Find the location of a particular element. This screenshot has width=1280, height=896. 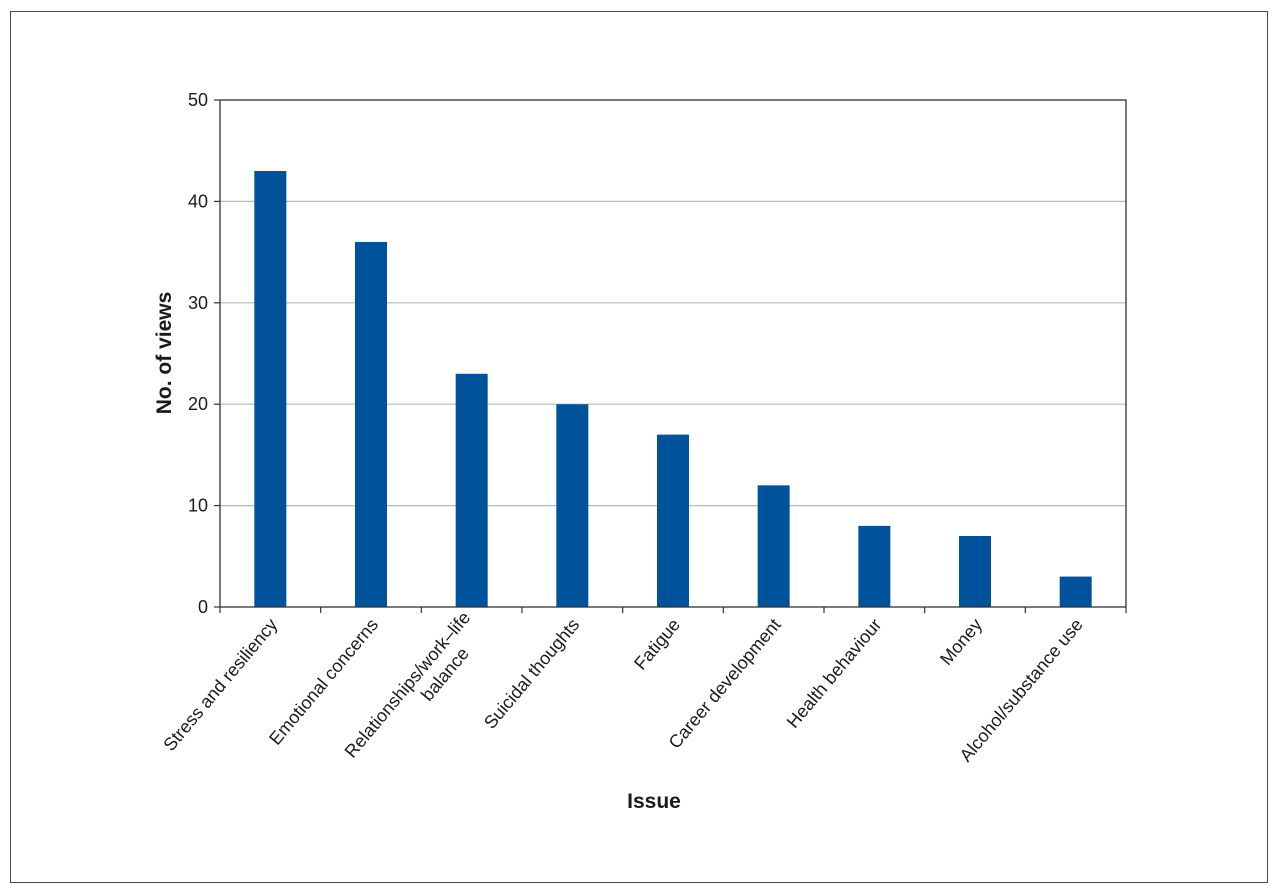

x-tick-label: Stress and resiliency is located at coordinates (220, 685).